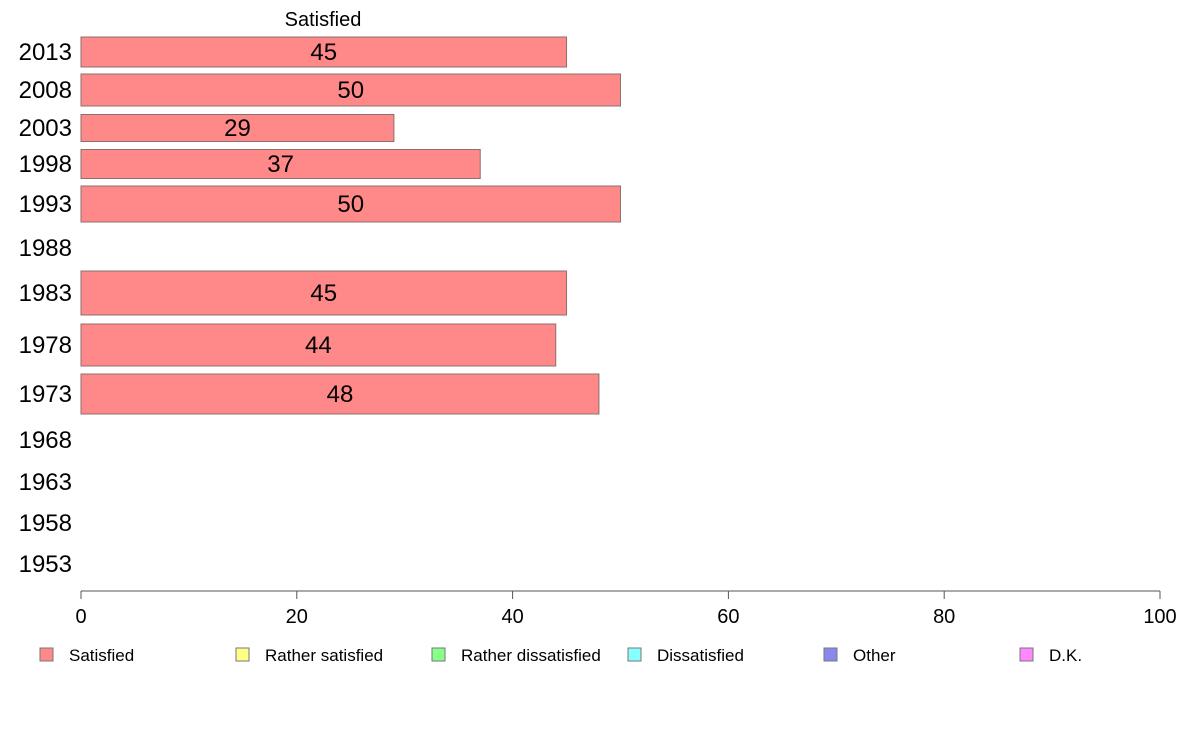  I want to click on legend-label-2: Rather dissatisfied, so click(531, 655).